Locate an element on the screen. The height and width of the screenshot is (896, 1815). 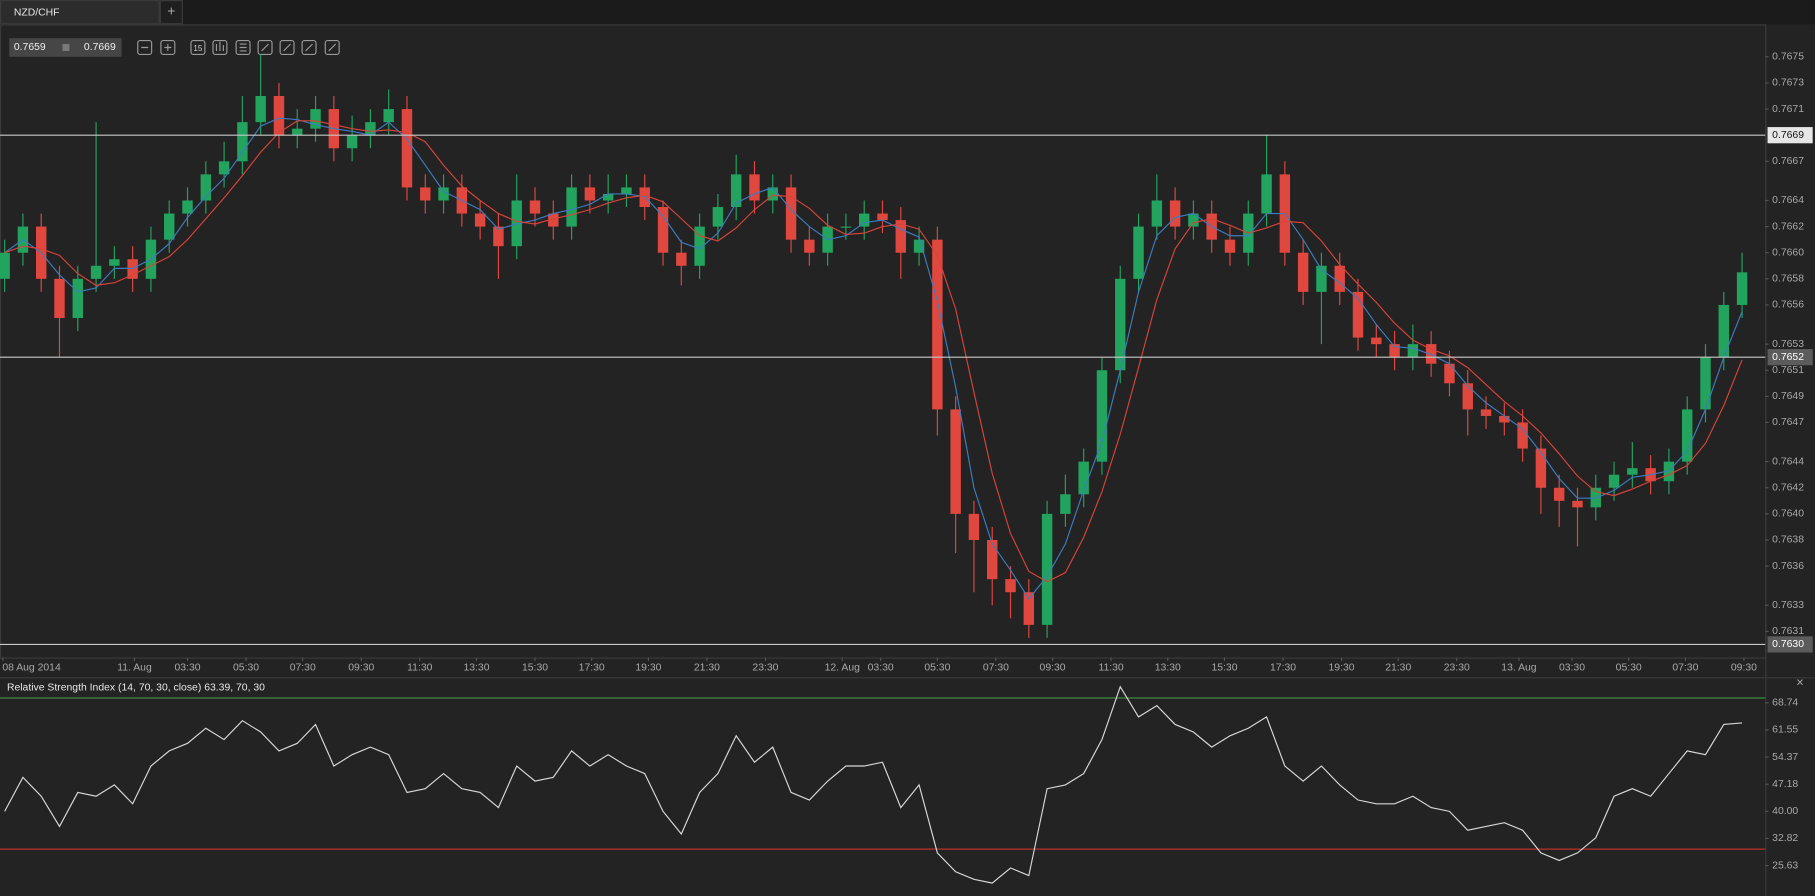
interval-icon-label: 15 is located at coordinates (198, 48).